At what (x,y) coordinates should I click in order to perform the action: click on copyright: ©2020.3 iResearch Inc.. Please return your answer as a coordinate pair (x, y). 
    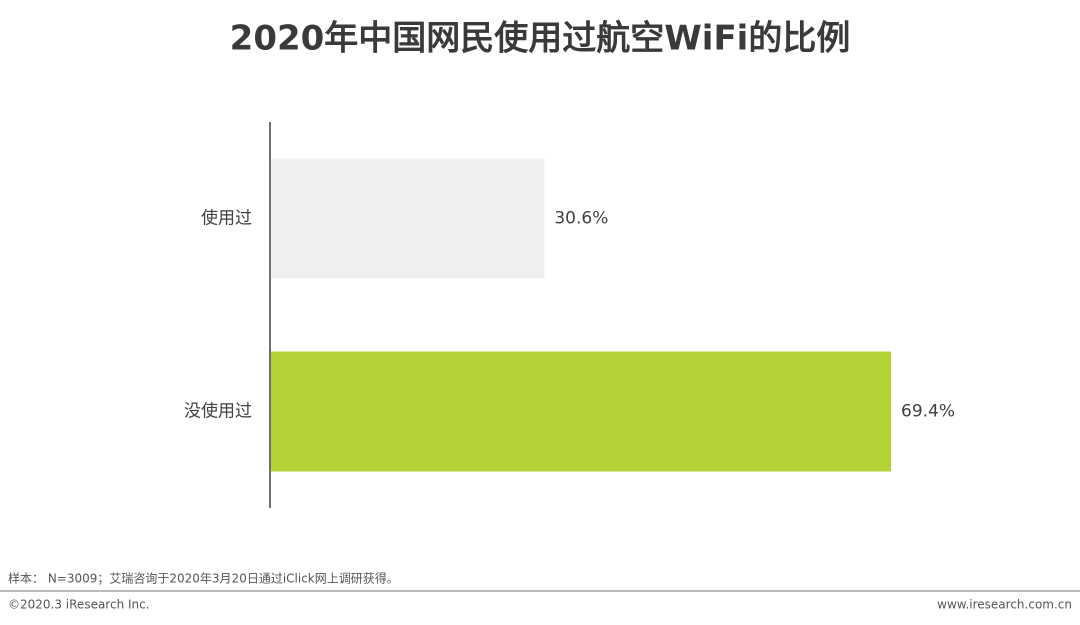
    Looking at the image, I should click on (79, 605).